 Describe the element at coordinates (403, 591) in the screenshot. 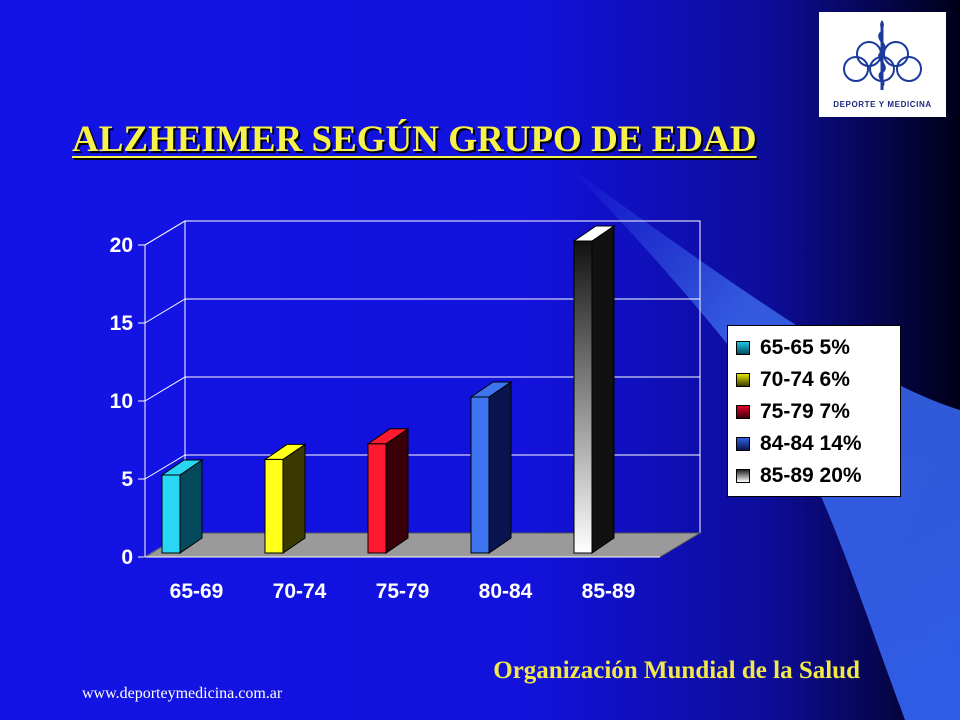

I see `x-tick-label: 75-79` at that location.